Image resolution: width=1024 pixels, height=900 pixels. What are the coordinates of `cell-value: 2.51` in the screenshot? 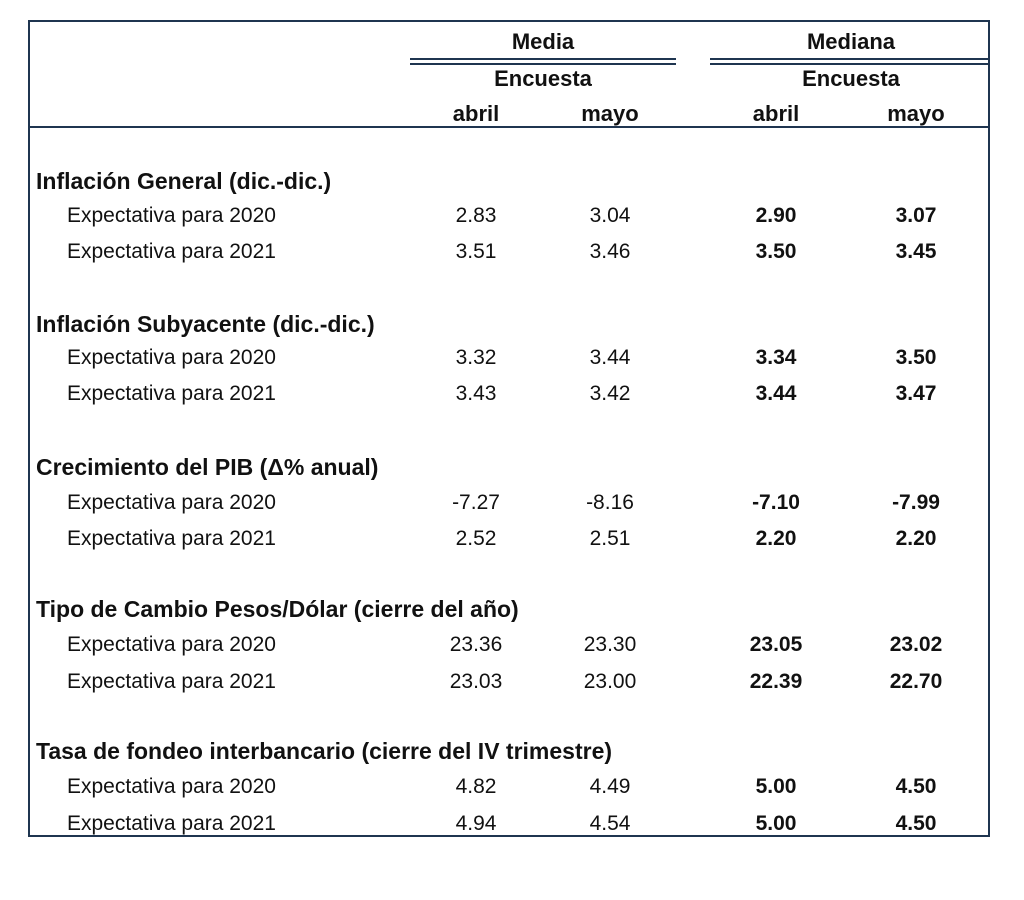 It's located at (610, 538).